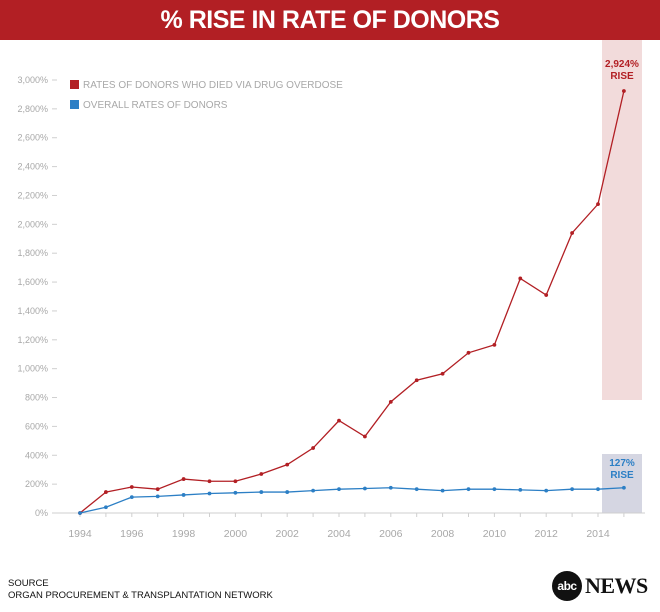  Describe the element at coordinates (32, 138) in the screenshot. I see `y-tick-label: 2,600%` at that location.